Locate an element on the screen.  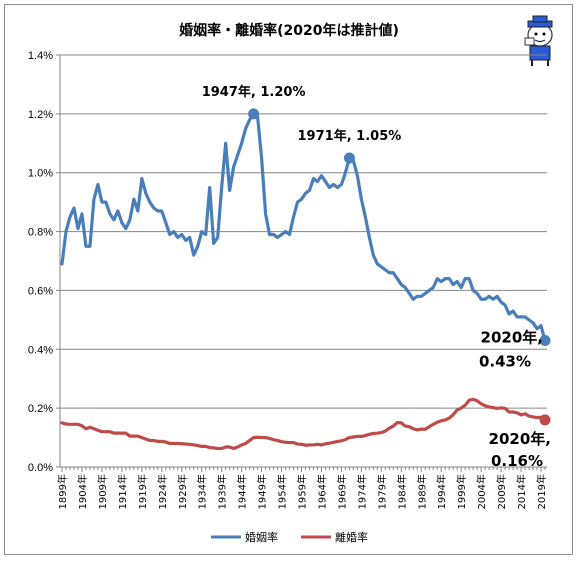
mascot-icon is located at coordinates (538, 40).